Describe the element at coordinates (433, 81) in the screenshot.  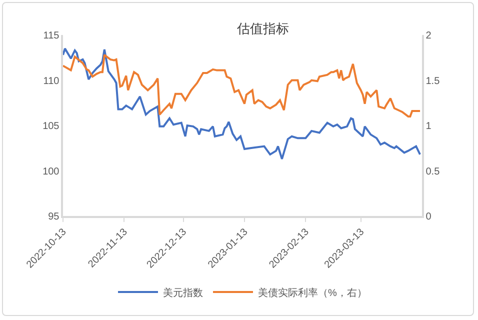
I see `y2-tick-label: 1.5` at that location.